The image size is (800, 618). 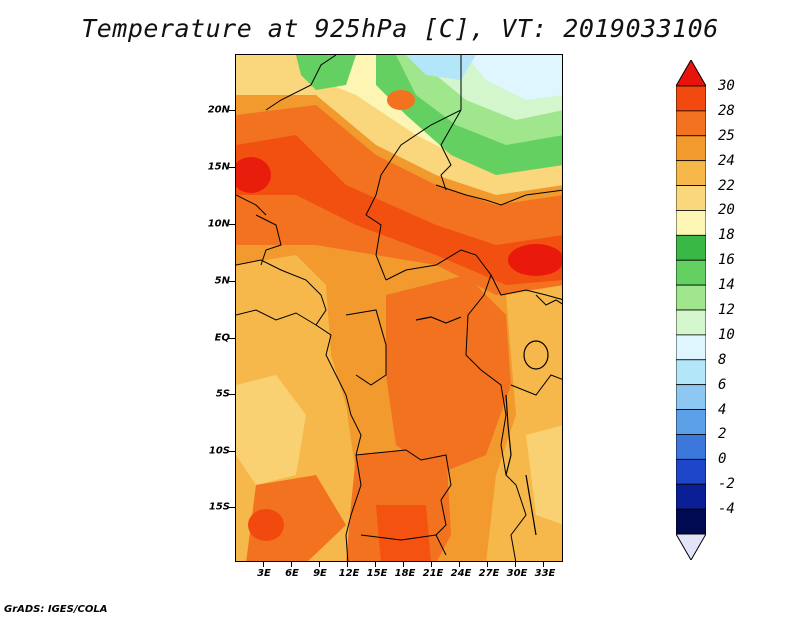 What do you see at coordinates (56, 609) in the screenshot?
I see `footer-credit: GrADS: IGES/COLA` at bounding box center [56, 609].